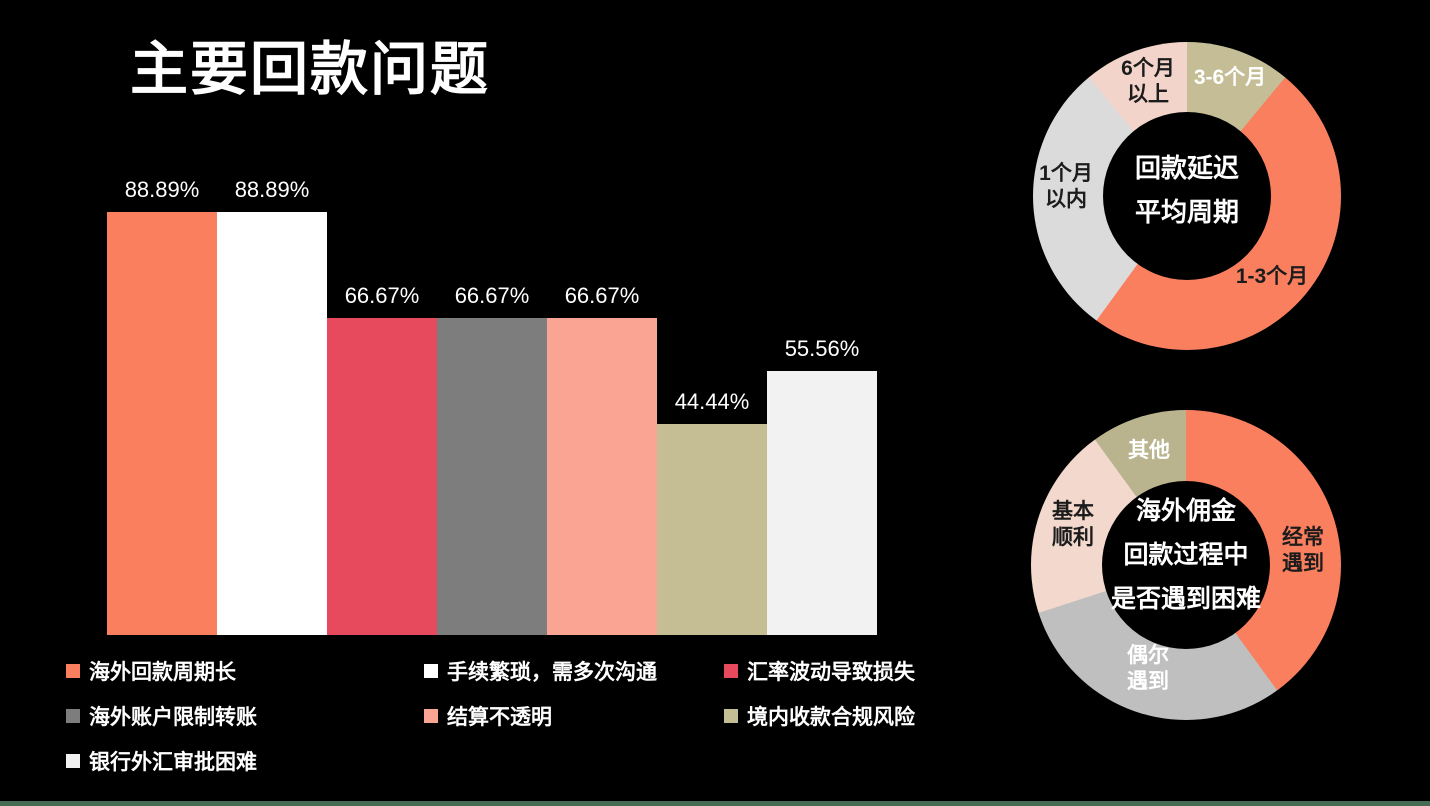 Image resolution: width=1430 pixels, height=806 pixels. I want to click on legend-label: 手续繁琐，需多次沟通, so click(552, 672).